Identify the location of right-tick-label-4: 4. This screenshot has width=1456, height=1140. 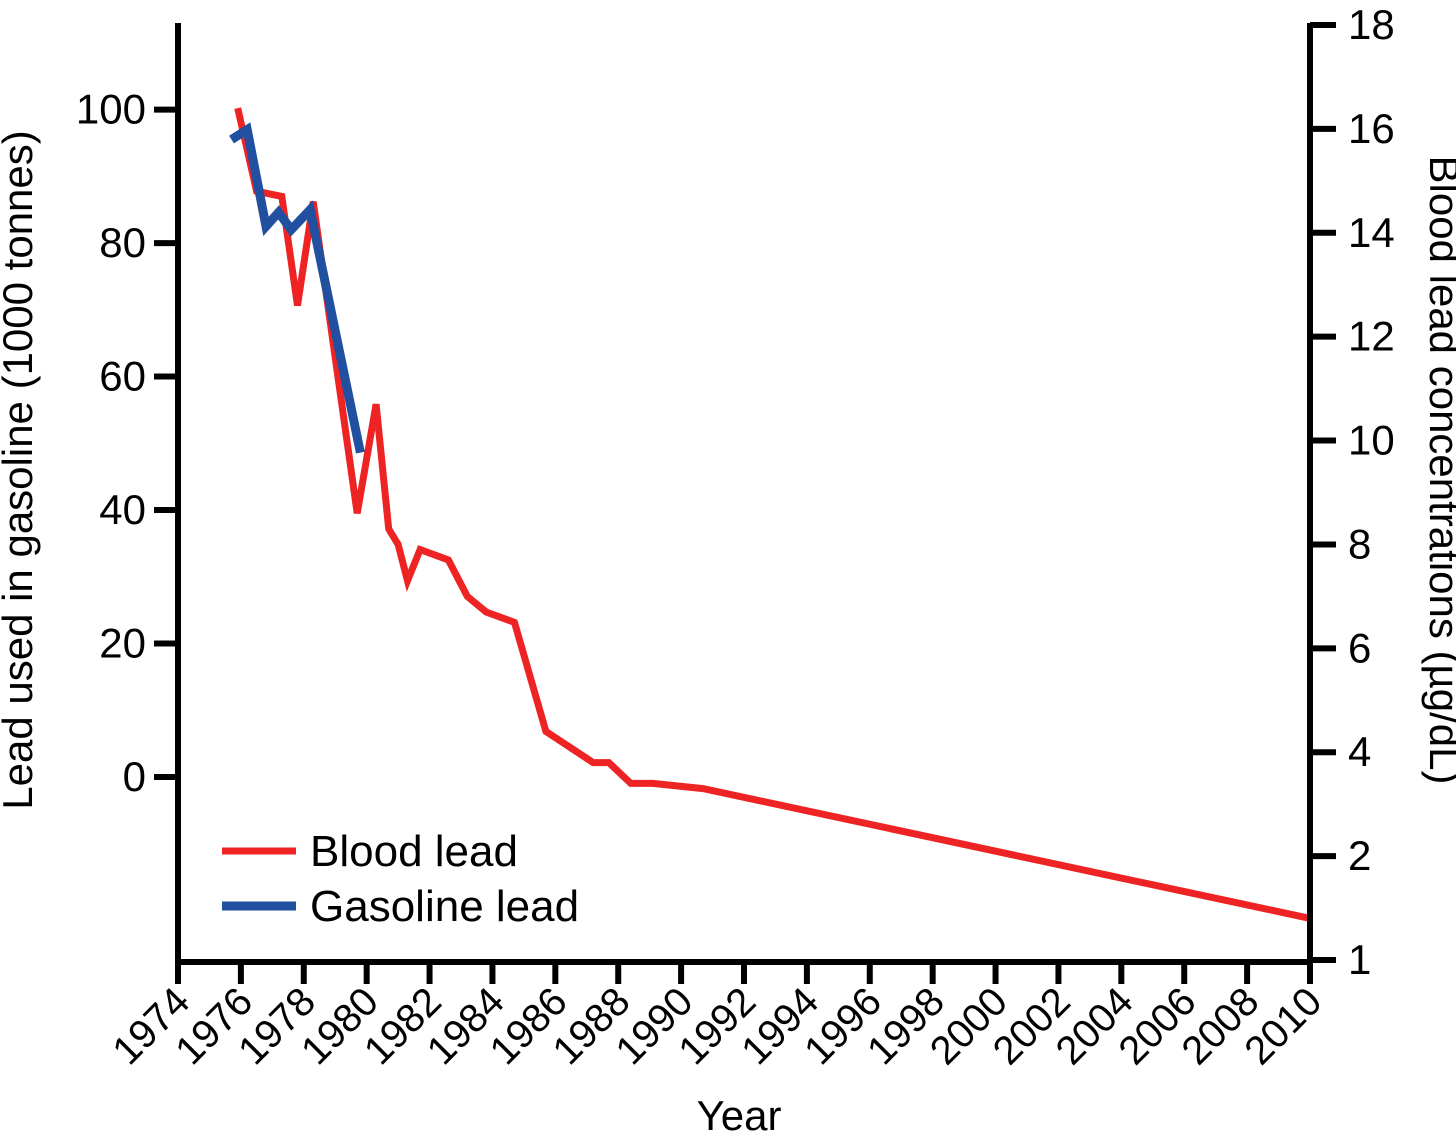
(1359, 751).